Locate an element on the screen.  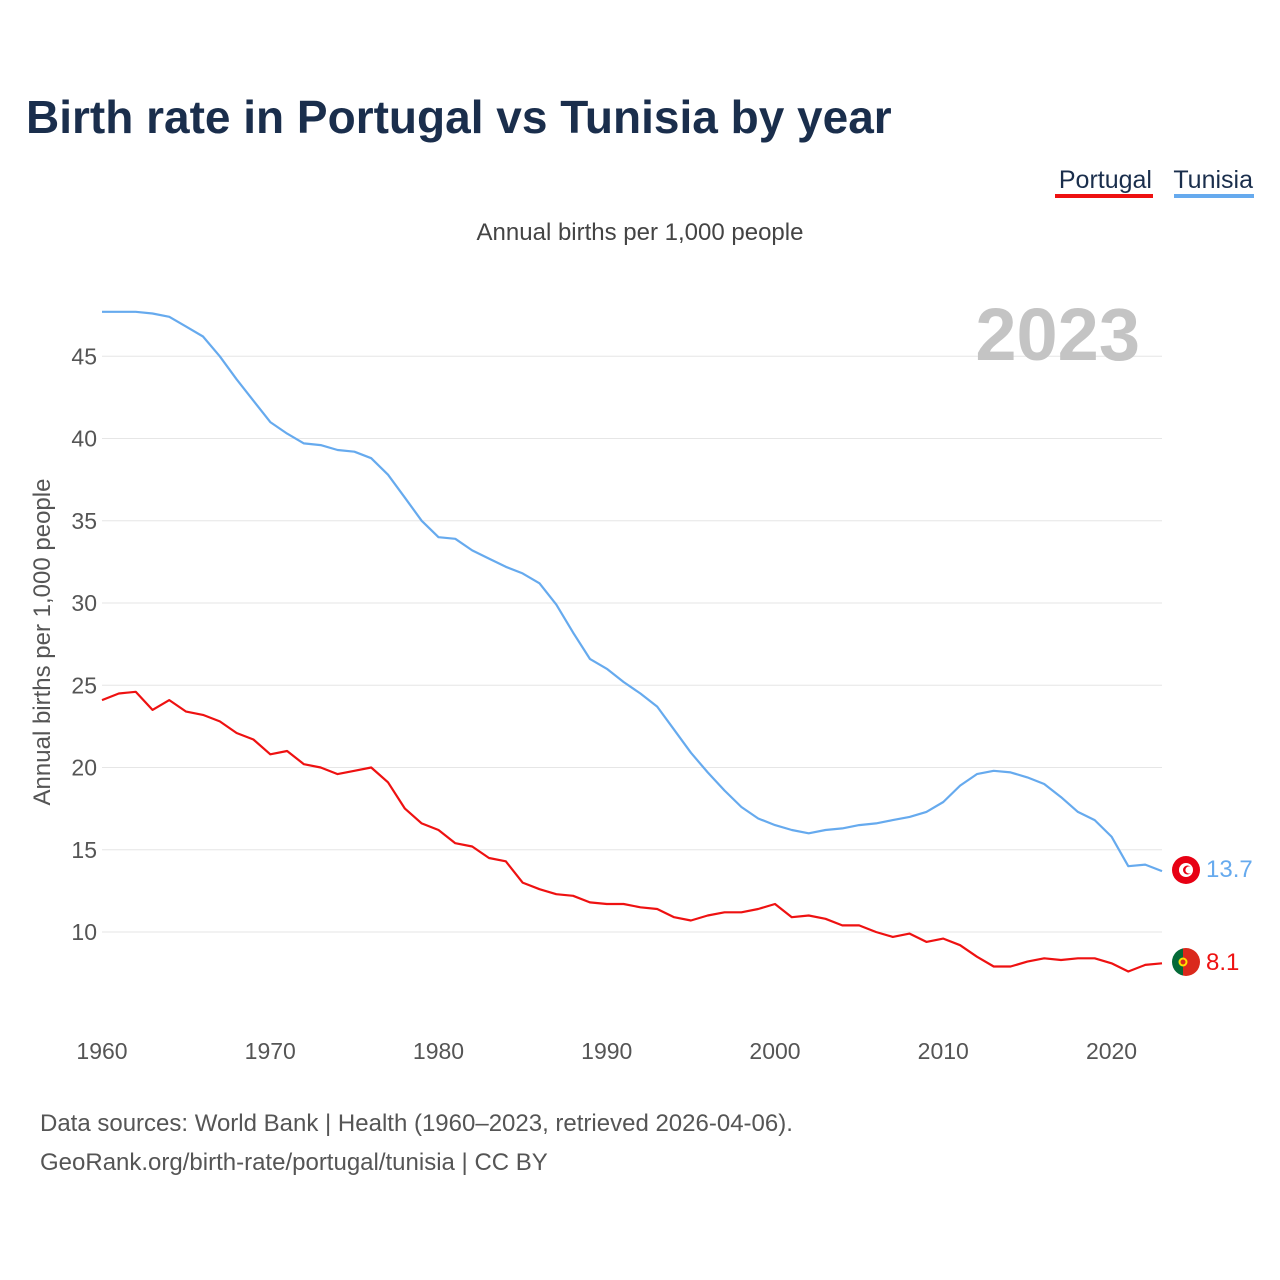
x-axis-ticks: 1960 1970 1980 1990 2000 2010 2020 is located at coordinates (606, 1051).